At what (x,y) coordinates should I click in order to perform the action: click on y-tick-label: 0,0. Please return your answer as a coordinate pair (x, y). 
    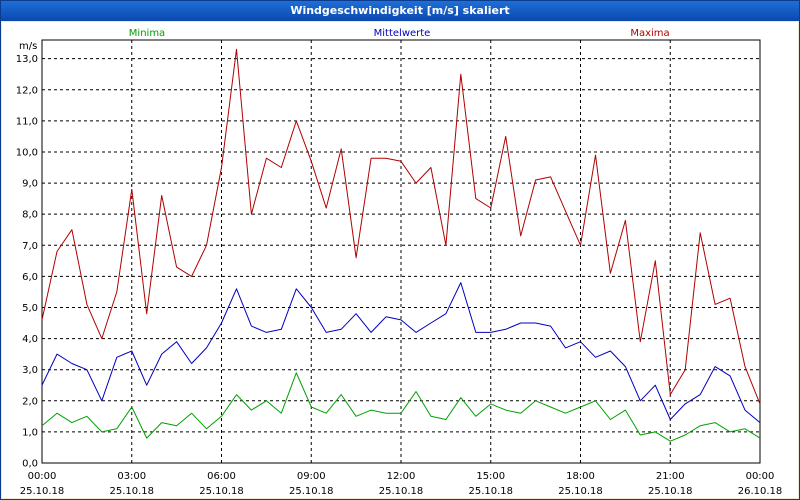
    Looking at the image, I should click on (30, 464).